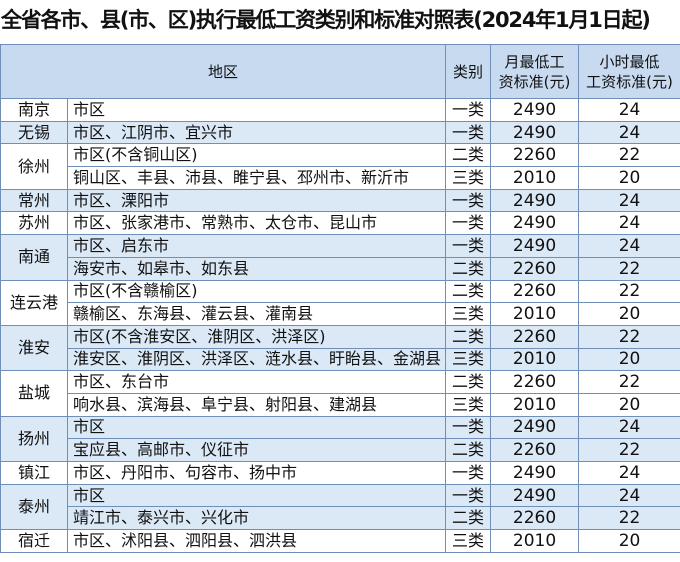 The width and height of the screenshot is (680, 562). Describe the element at coordinates (34, 166) in the screenshot. I see `city-cell: 徐州` at that location.